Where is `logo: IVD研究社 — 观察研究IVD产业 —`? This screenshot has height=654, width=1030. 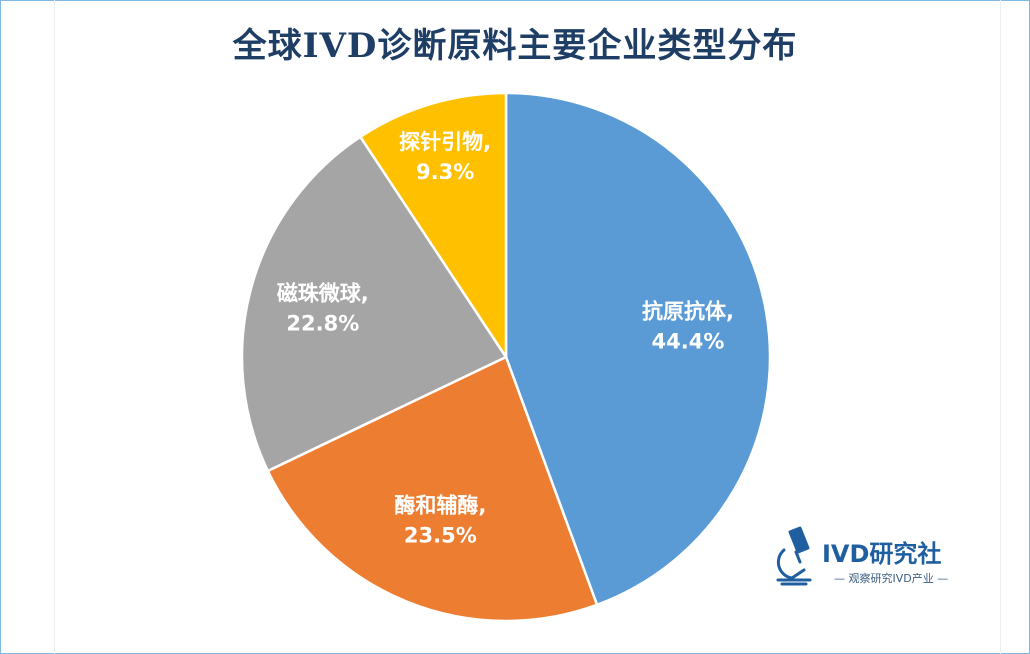 logo: IVD研究社 — 观察研究IVD产业 — is located at coordinates (868, 559).